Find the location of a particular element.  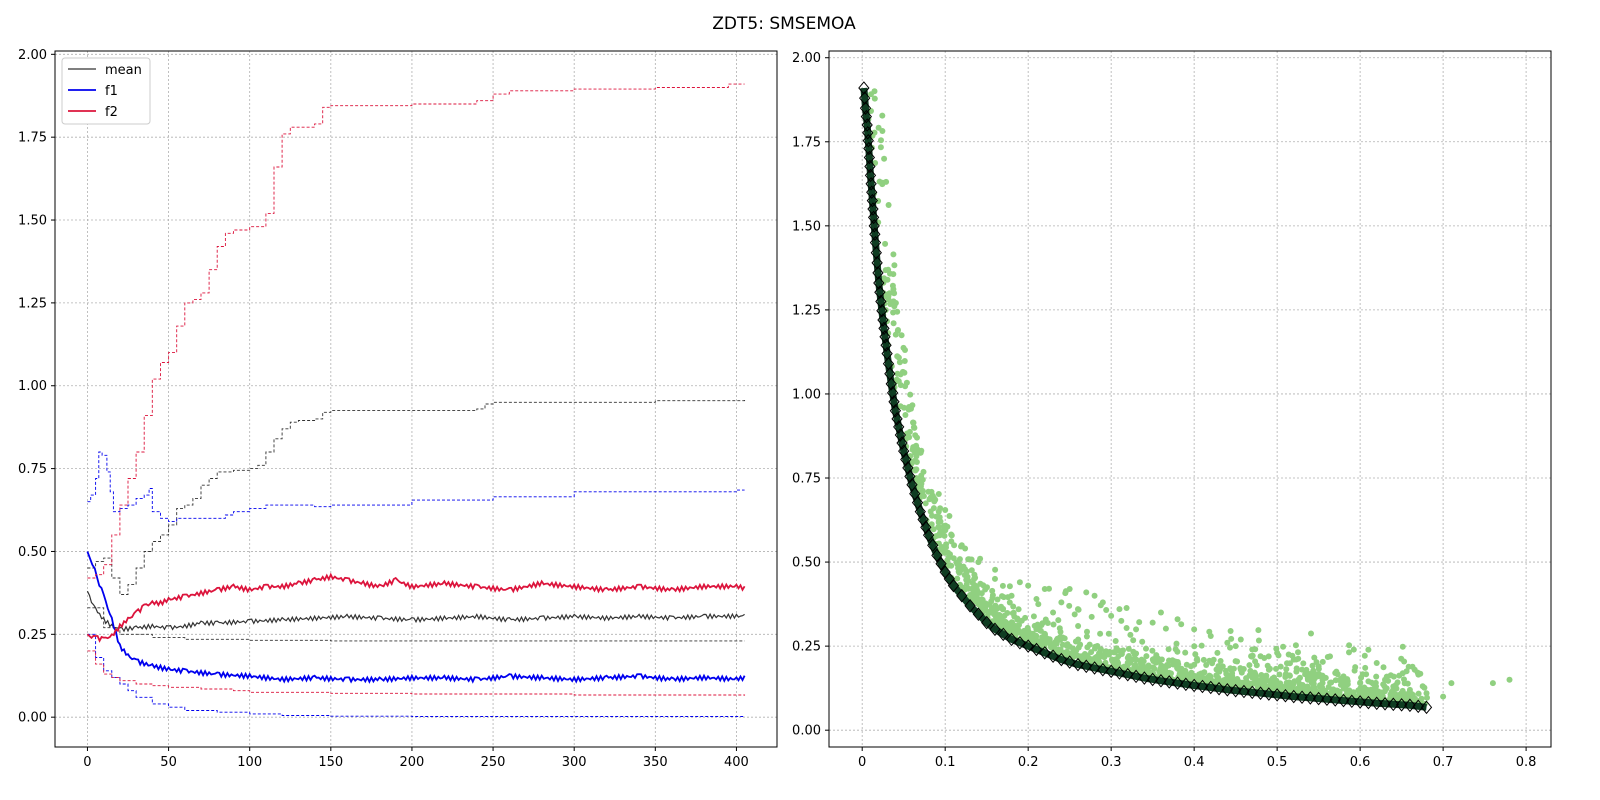

series-line-mean-upper is located at coordinates (416, 497).